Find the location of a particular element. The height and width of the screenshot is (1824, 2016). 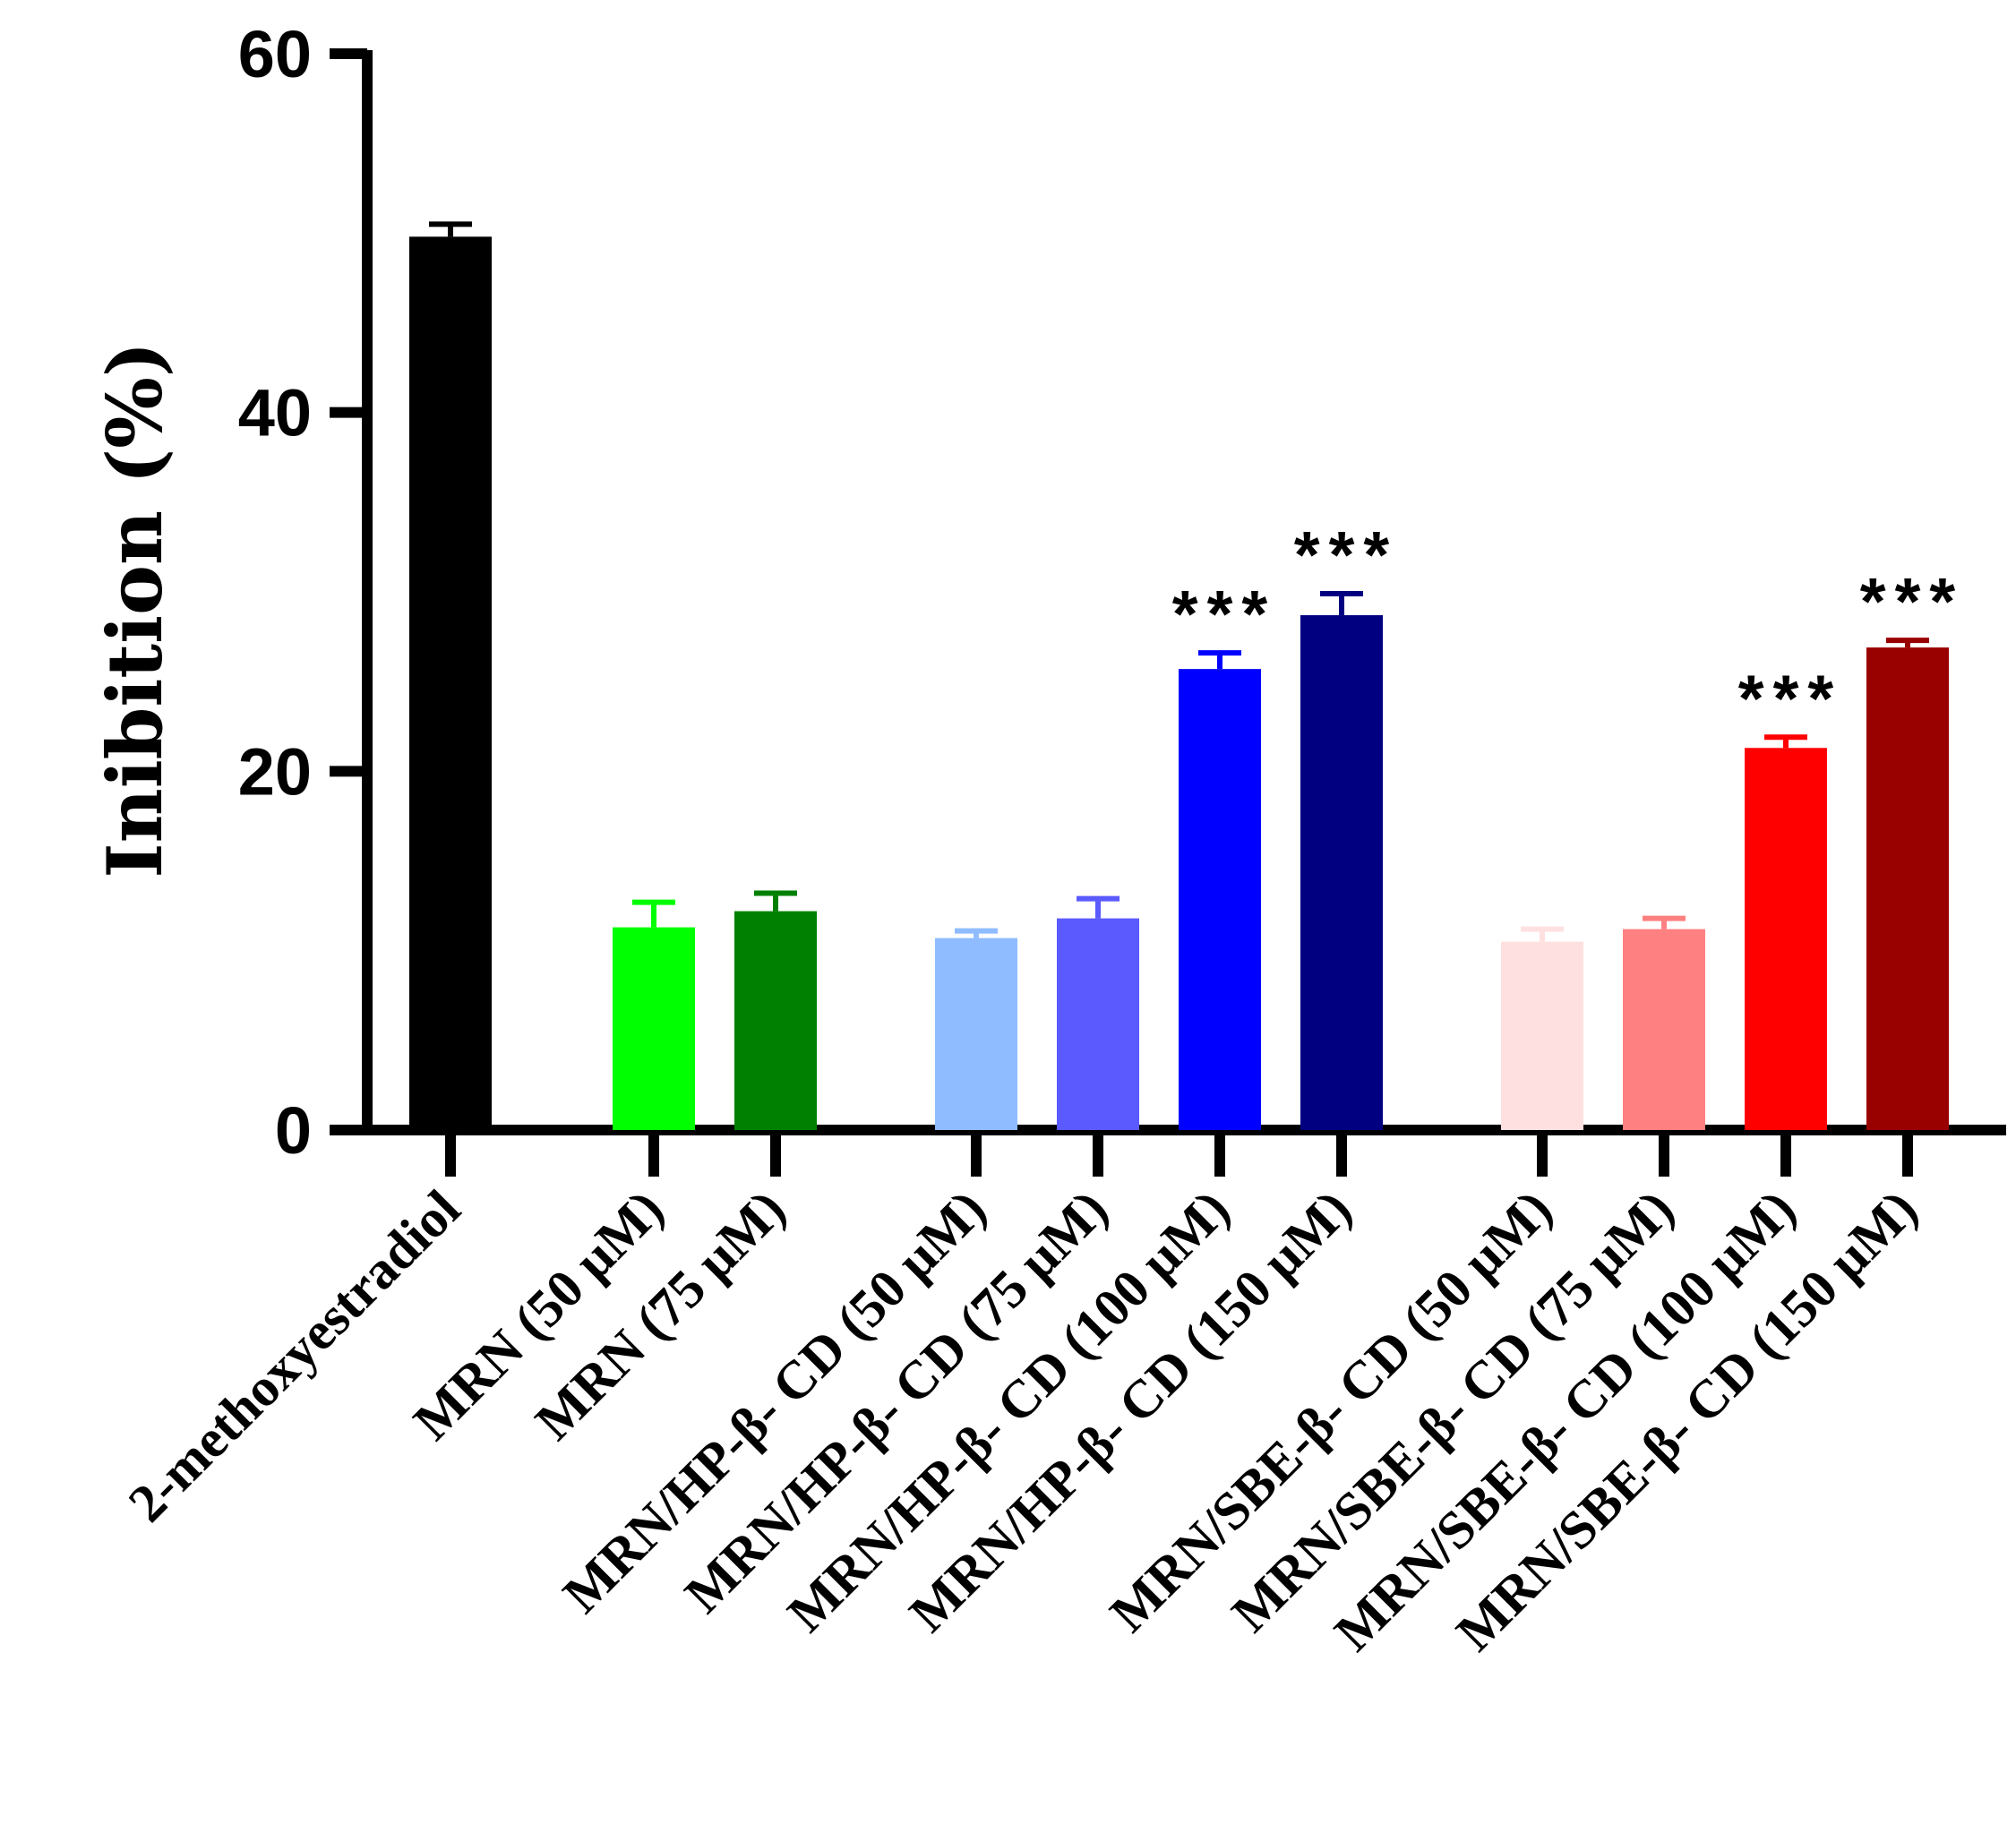

y-tick-label: 0 is located at coordinates (293, 1130).